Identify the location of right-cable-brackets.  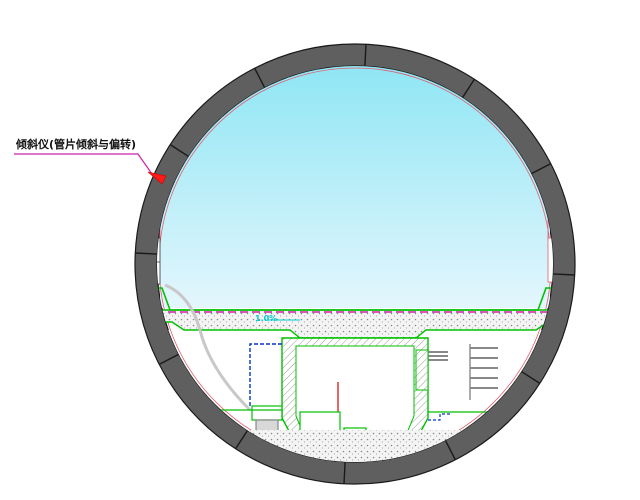
(463, 368).